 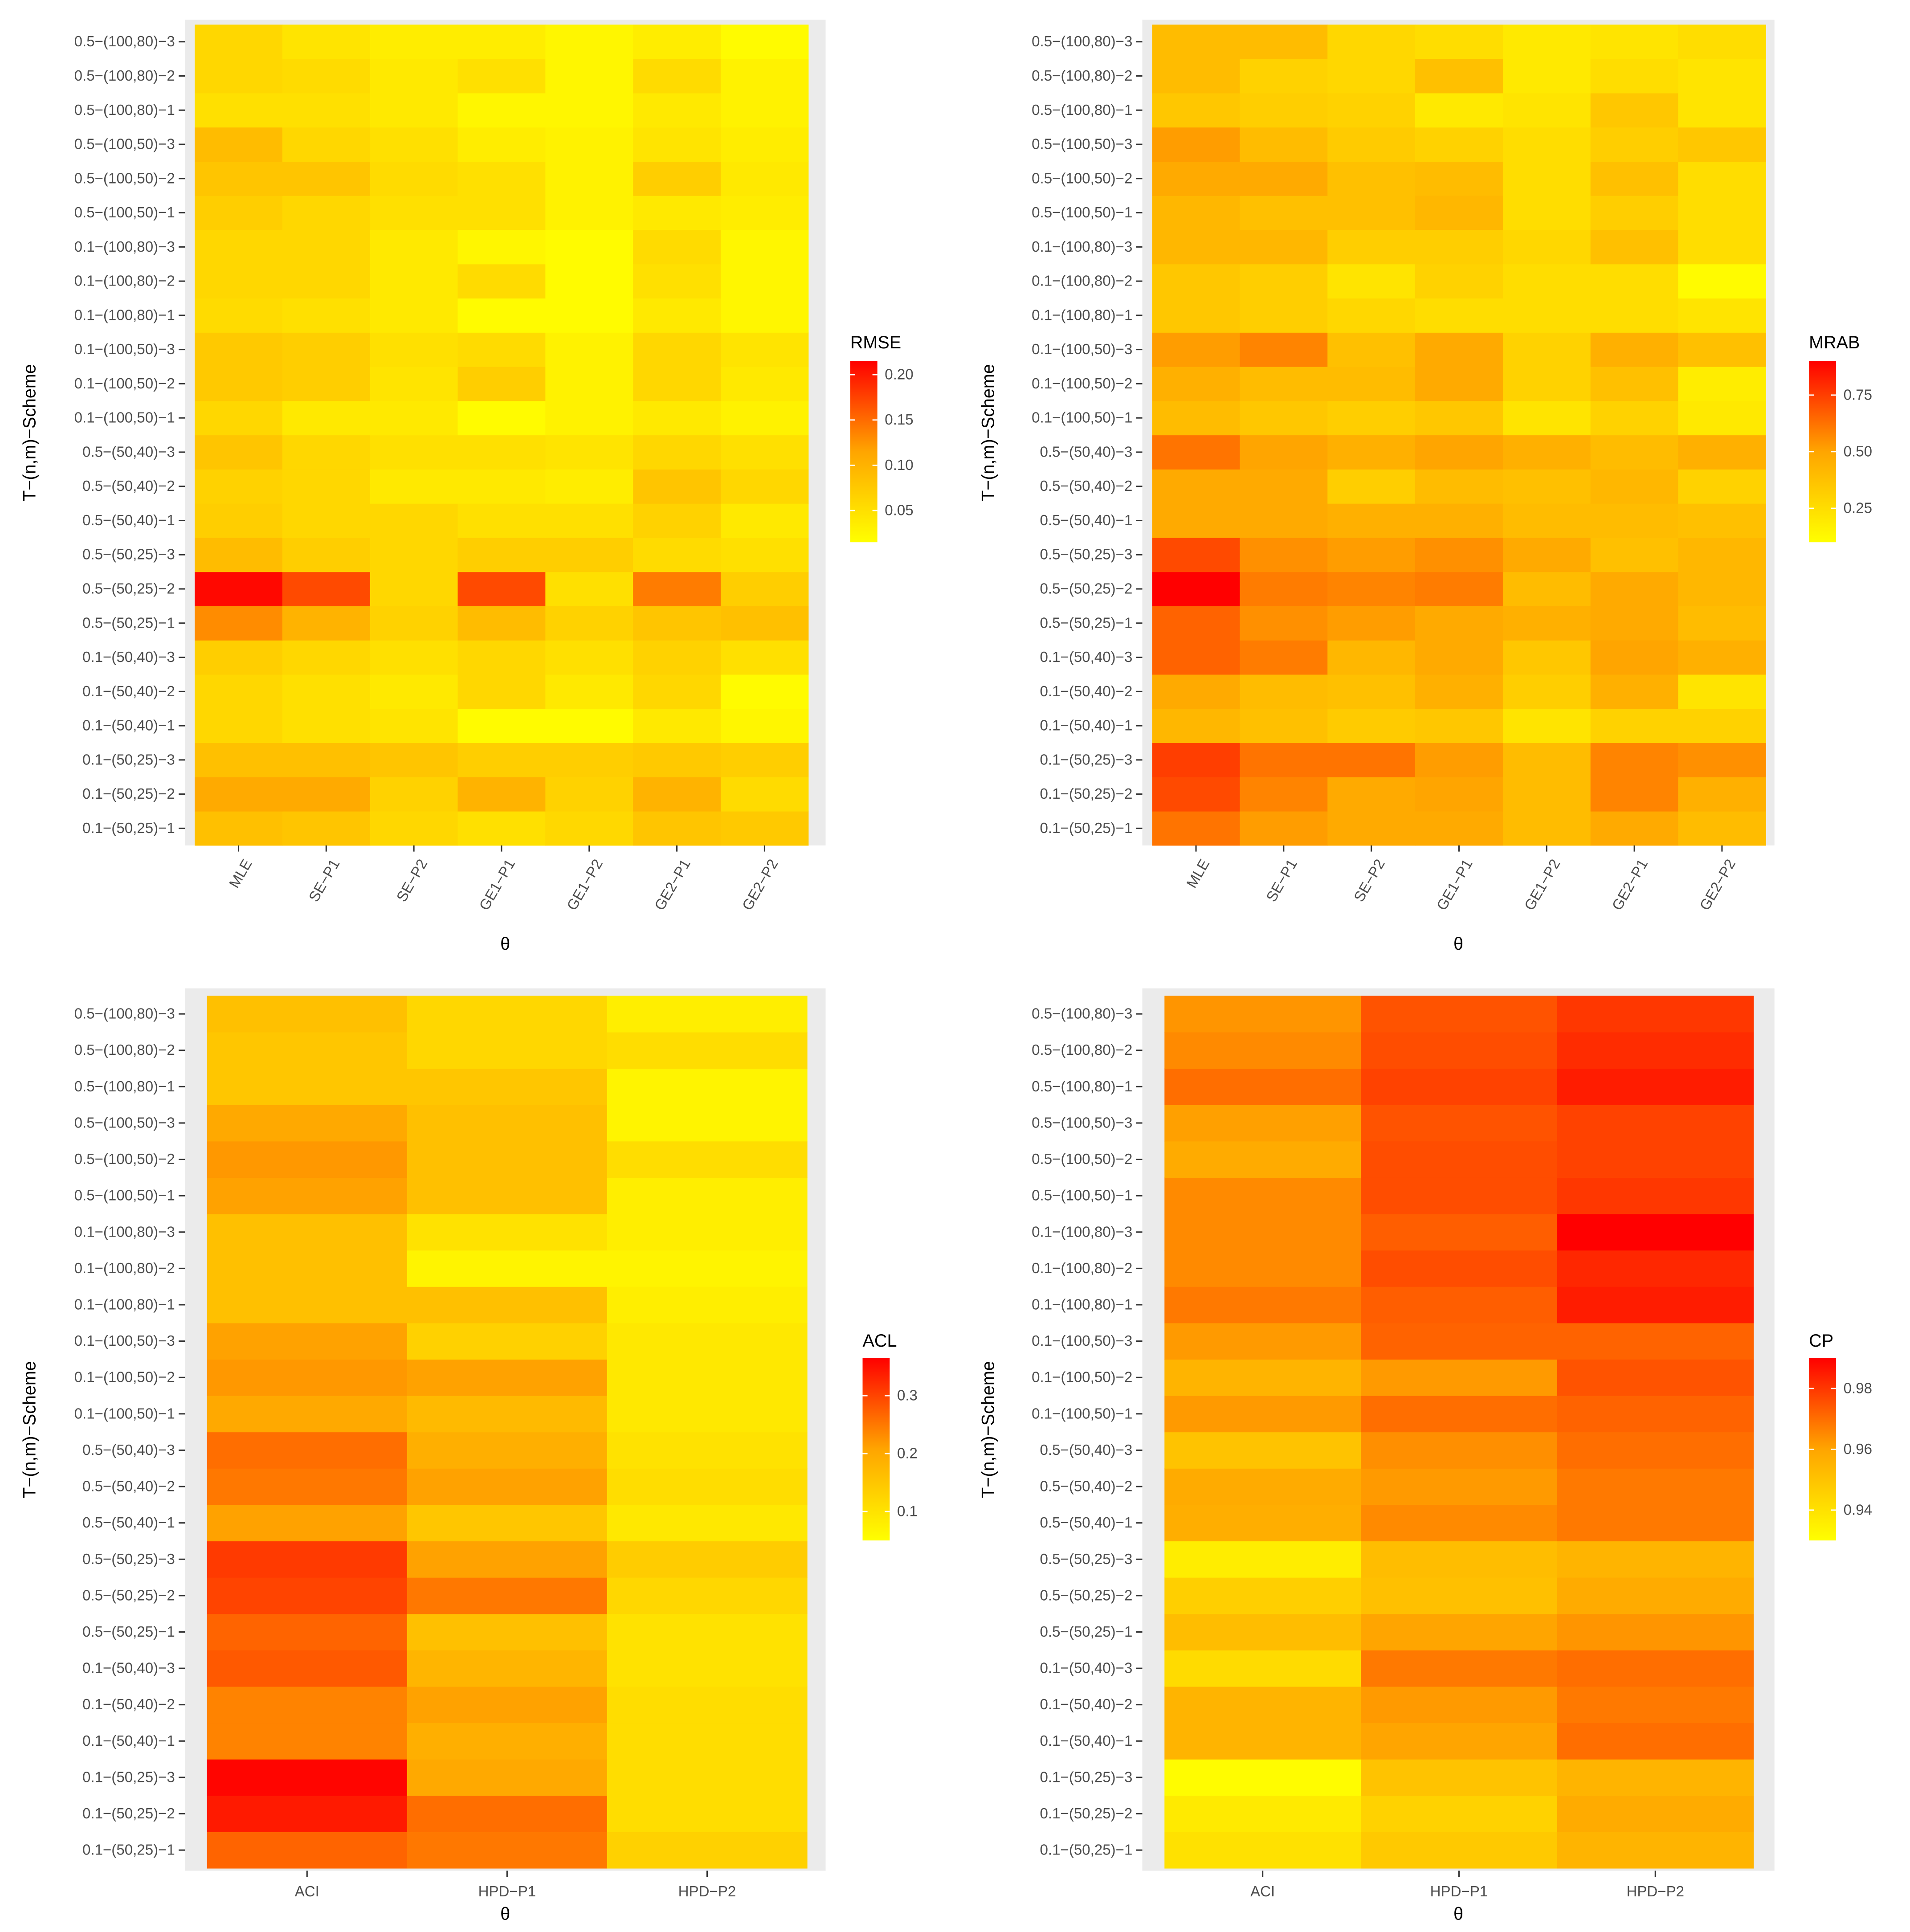 What do you see at coordinates (899, 420) in the screenshot?
I see `legend-break-label: 0.15` at bounding box center [899, 420].